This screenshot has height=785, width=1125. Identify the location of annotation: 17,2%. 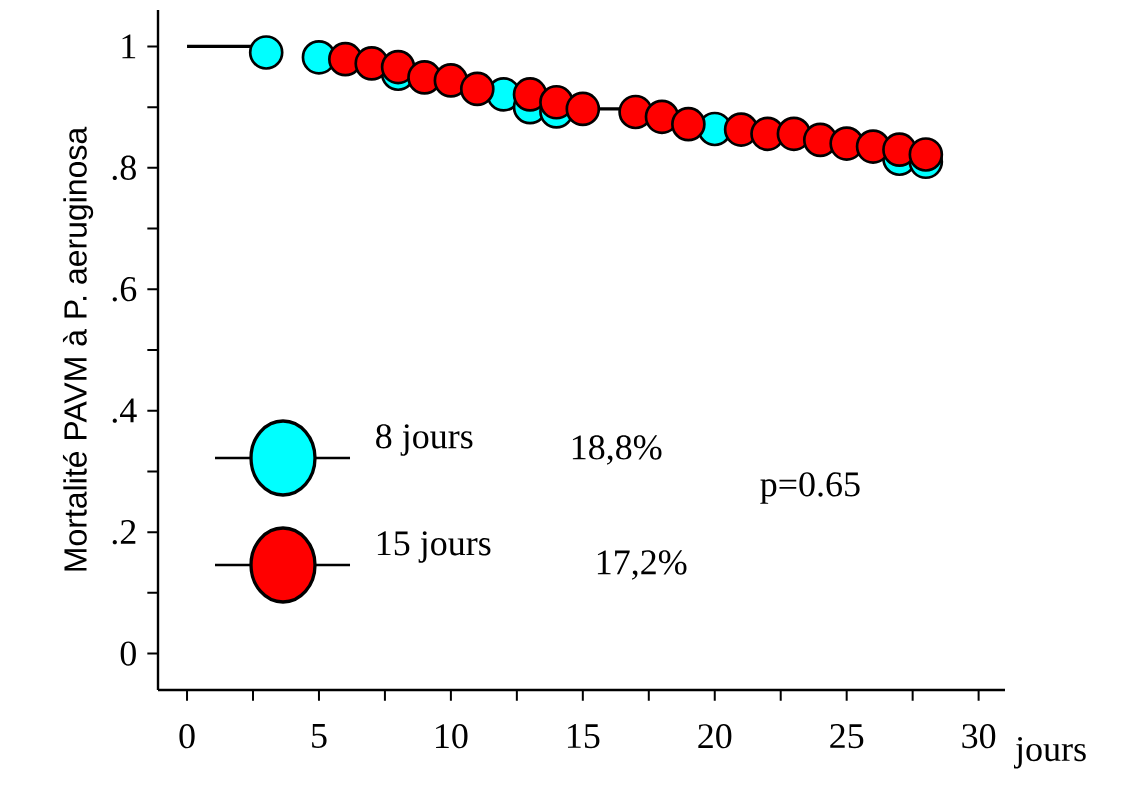
(642, 565).